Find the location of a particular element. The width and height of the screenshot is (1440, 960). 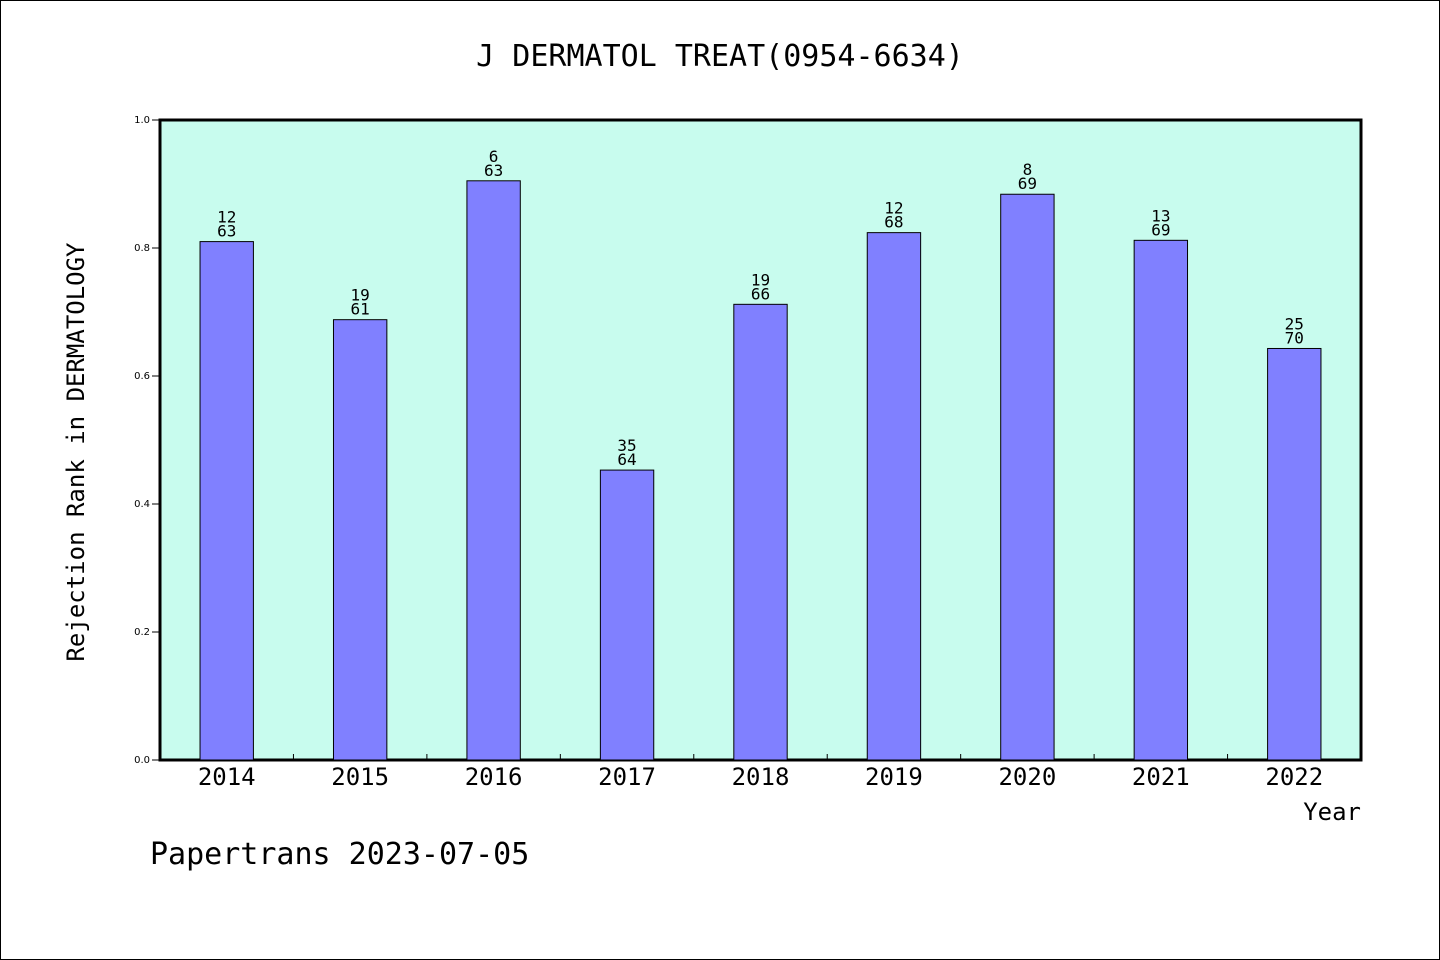

x-tick-label: 2015 is located at coordinates (360, 777).